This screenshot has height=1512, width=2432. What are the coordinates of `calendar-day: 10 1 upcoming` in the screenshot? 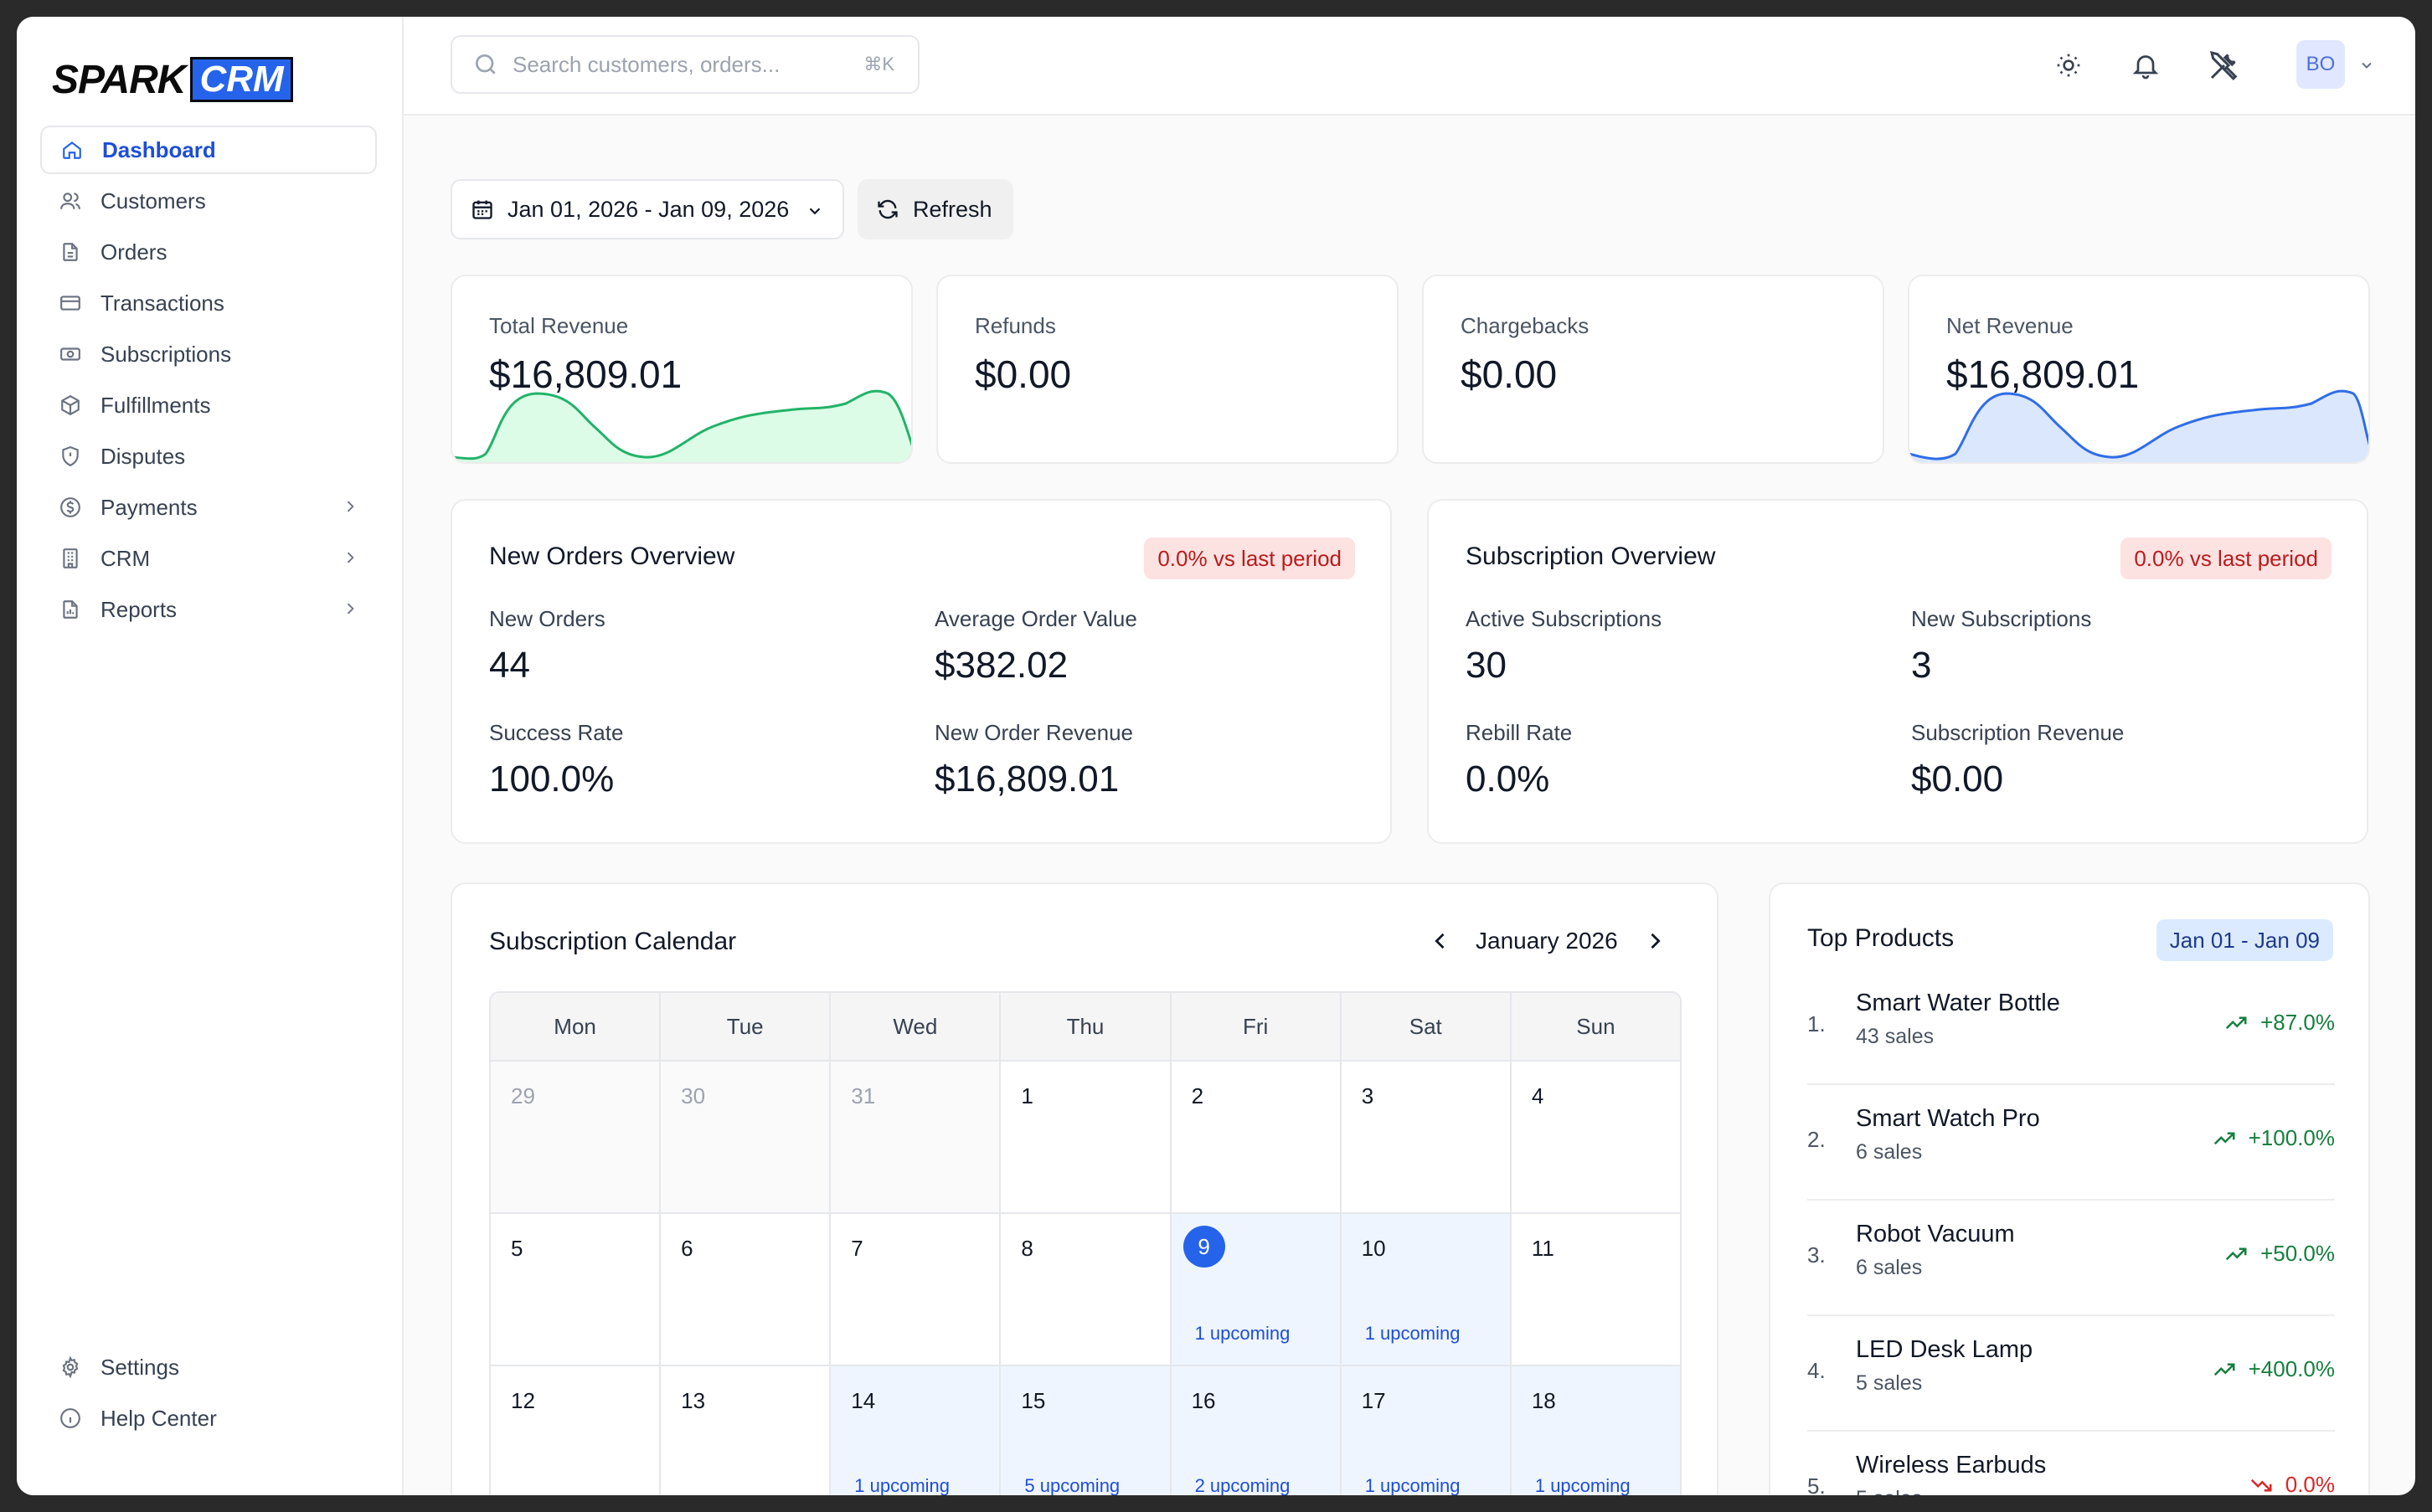 It's located at (1426, 1289).